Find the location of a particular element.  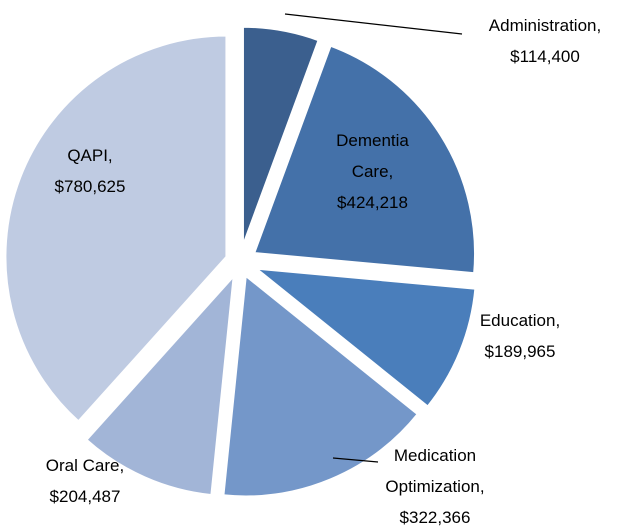

slice-label: Dementia Care, $424,218 is located at coordinates (372, 171).